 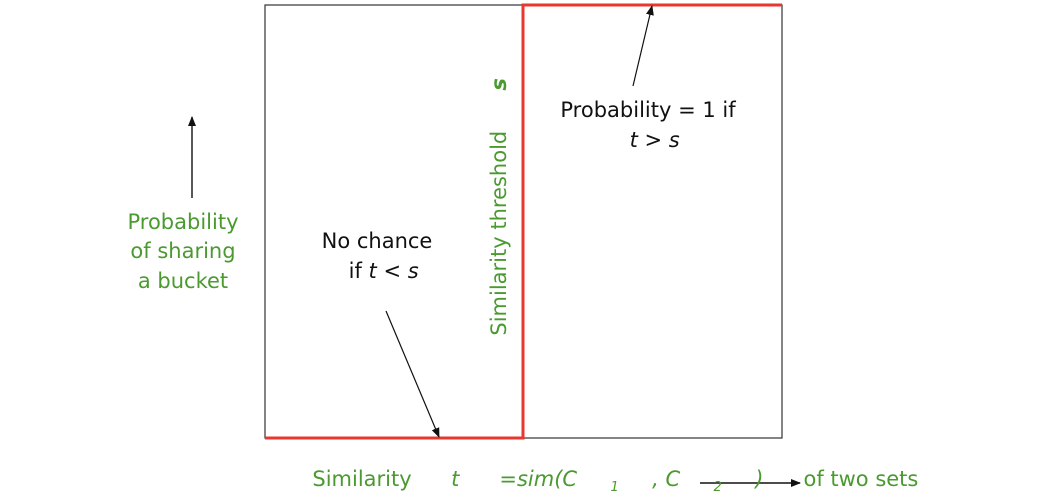 I want to click on y-axis-label-line3: a bucket, so click(x=183, y=281).